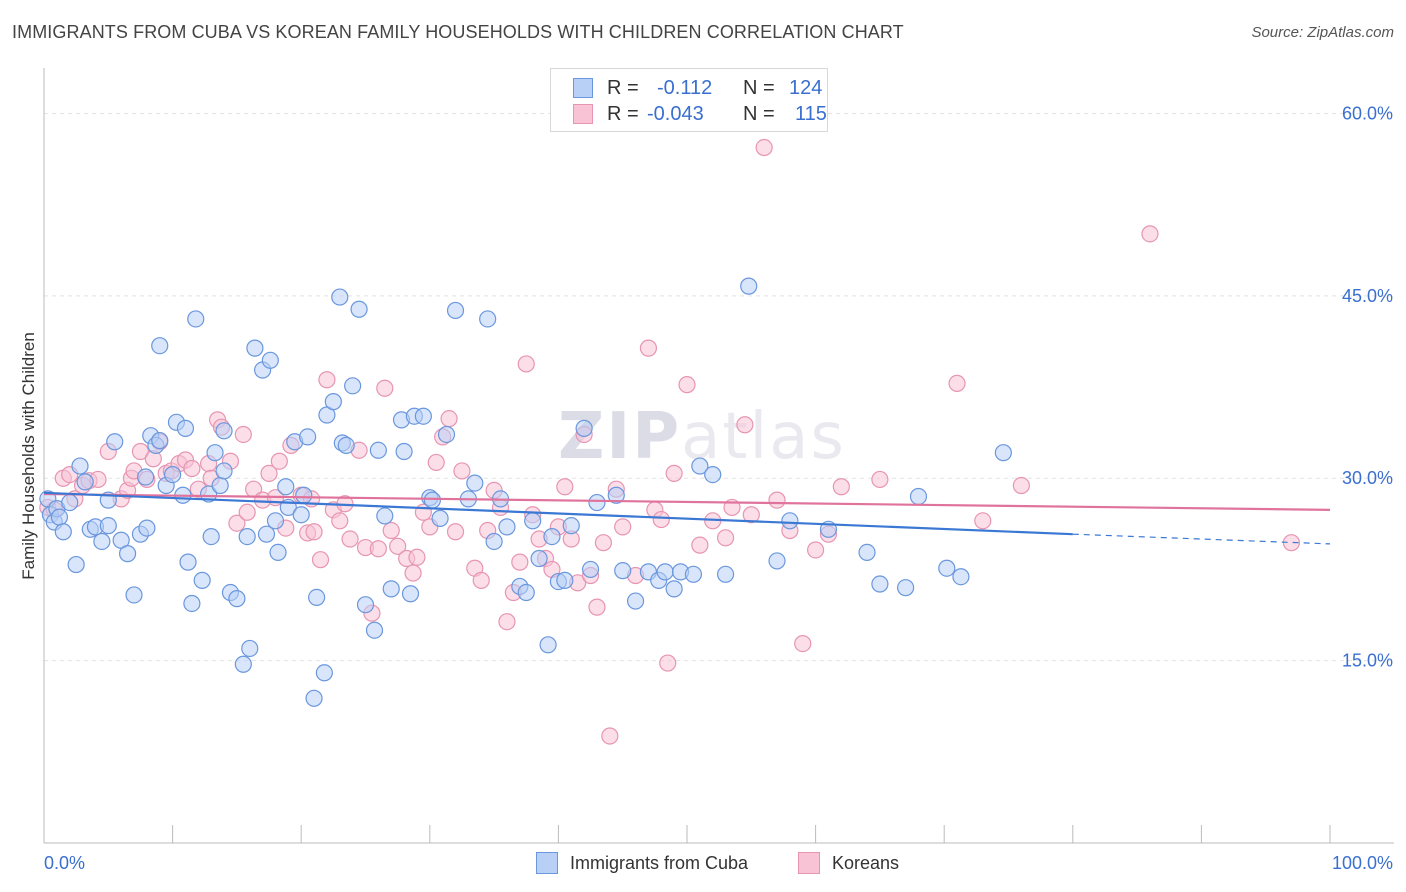 The height and width of the screenshot is (892, 1406). What do you see at coordinates (685, 87) in the screenshot?
I see `r-value-cuba: -0.112` at bounding box center [685, 87].